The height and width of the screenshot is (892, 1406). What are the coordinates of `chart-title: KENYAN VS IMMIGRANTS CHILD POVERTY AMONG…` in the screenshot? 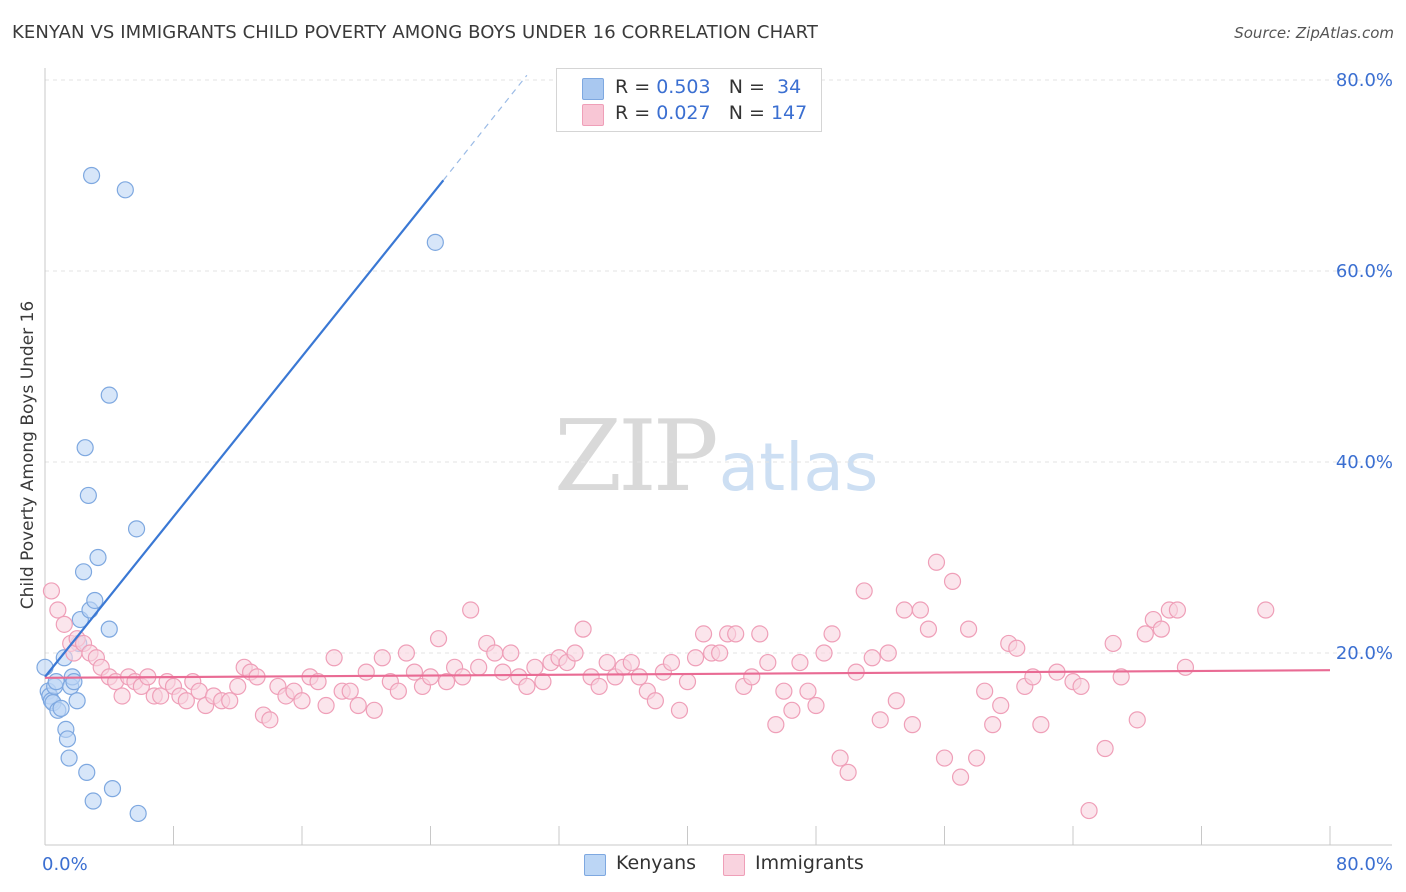 It's located at (415, 32).